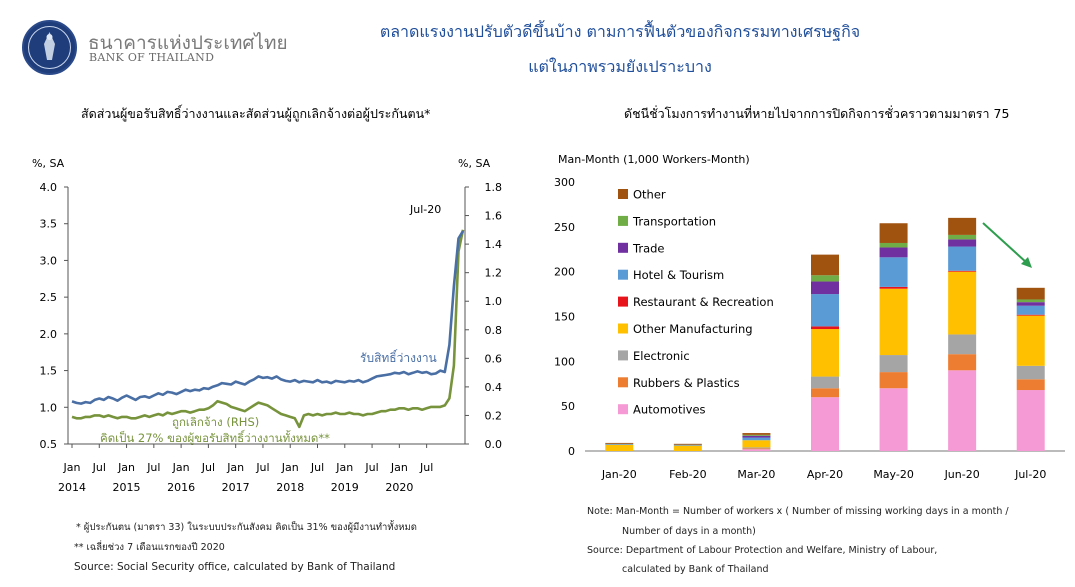  I want to click on legend-label: Other, so click(649, 195).